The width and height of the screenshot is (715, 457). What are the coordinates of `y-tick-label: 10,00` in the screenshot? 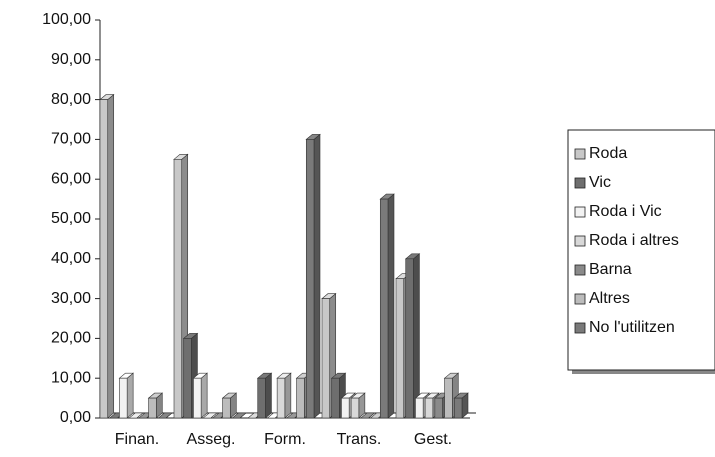 It's located at (71, 377).